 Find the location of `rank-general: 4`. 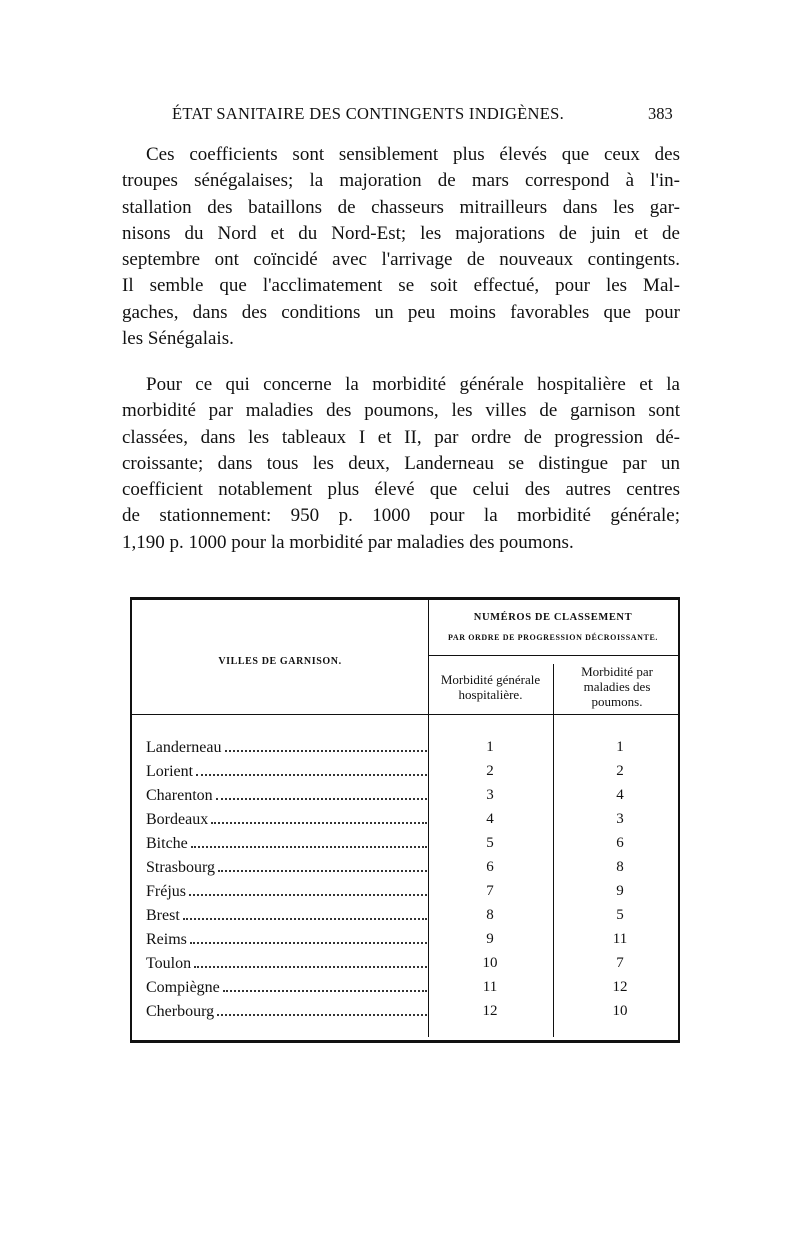

rank-general: 4 is located at coordinates (490, 819).